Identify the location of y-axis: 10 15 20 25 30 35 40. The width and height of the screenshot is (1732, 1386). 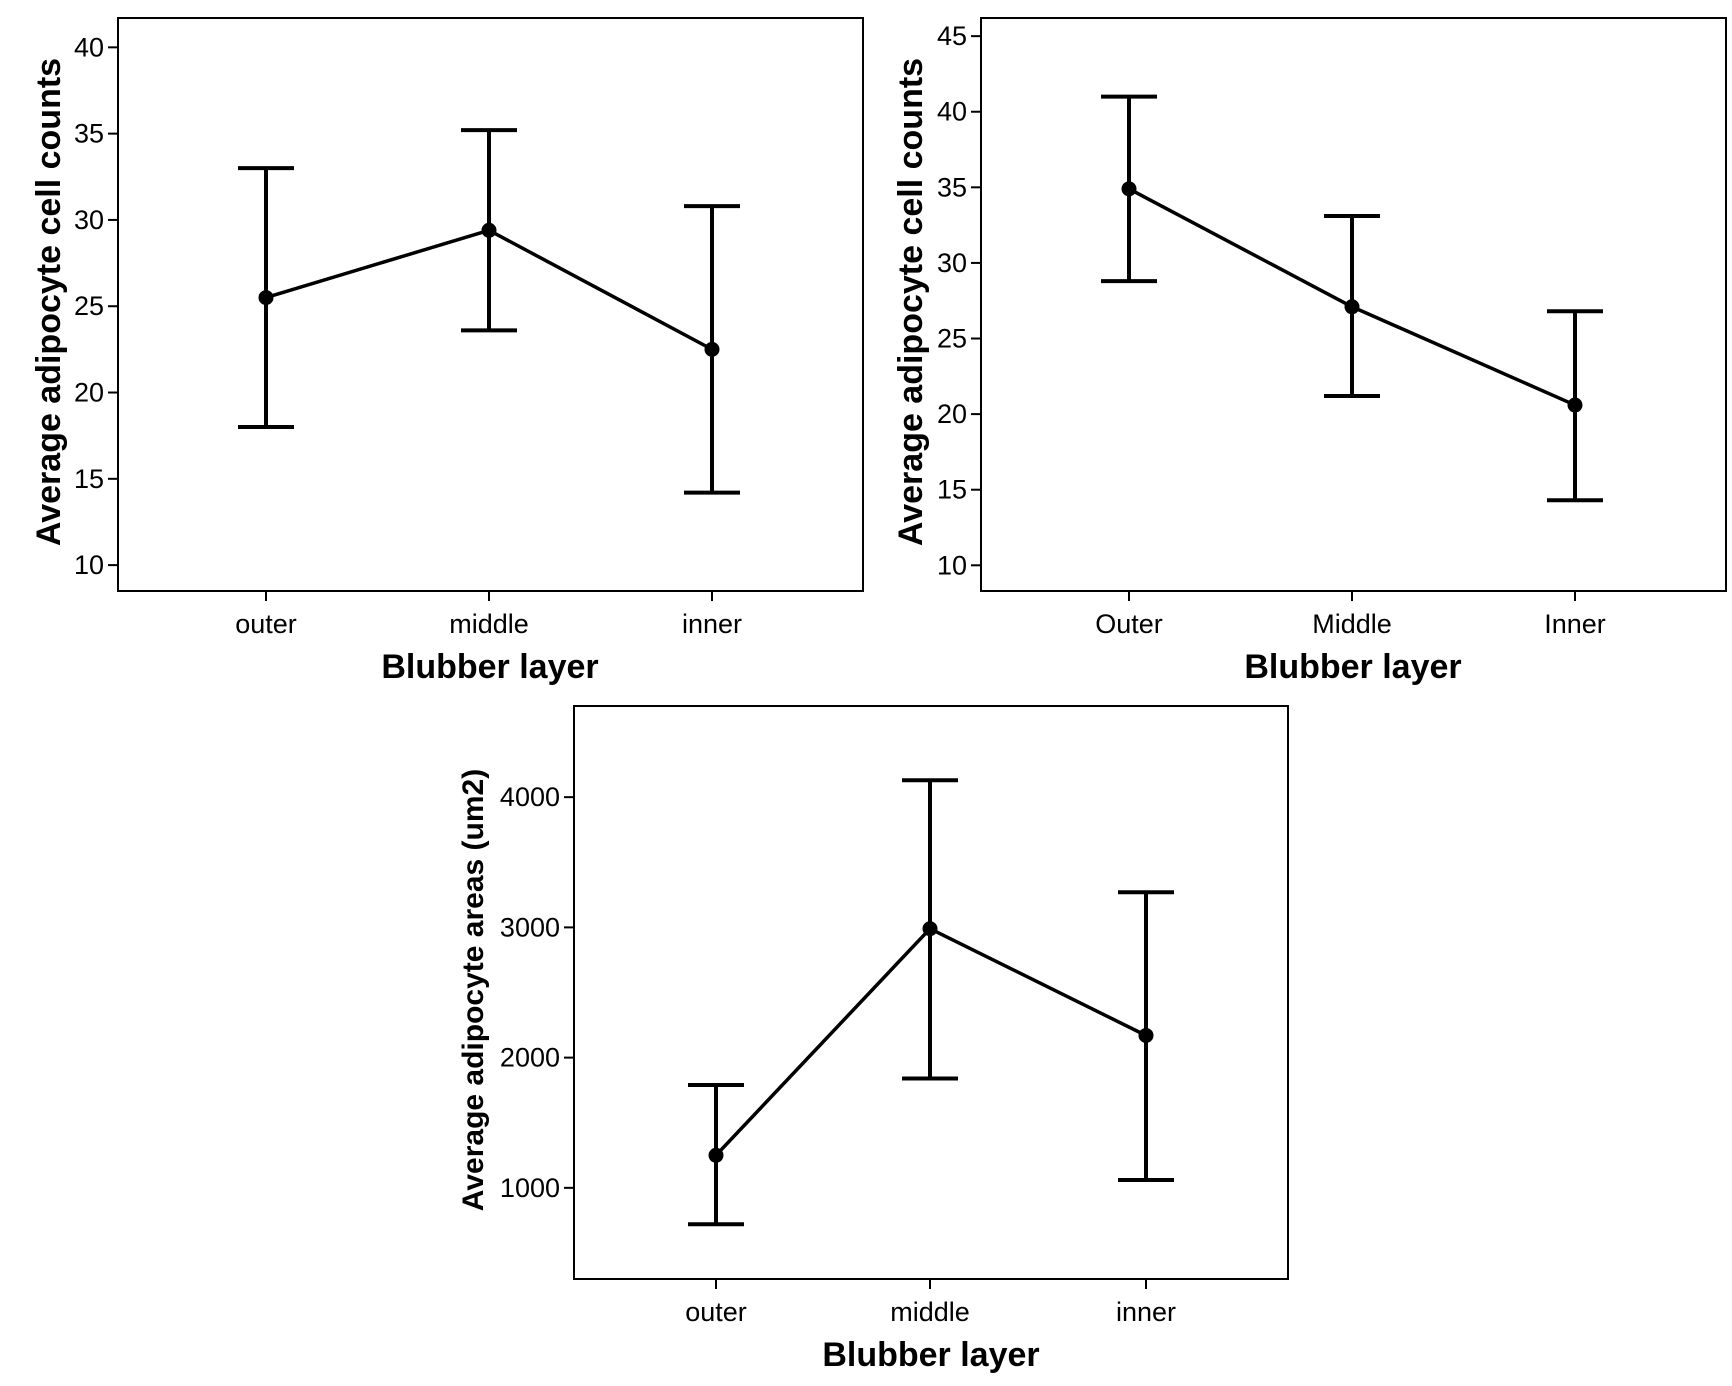
(96, 306).